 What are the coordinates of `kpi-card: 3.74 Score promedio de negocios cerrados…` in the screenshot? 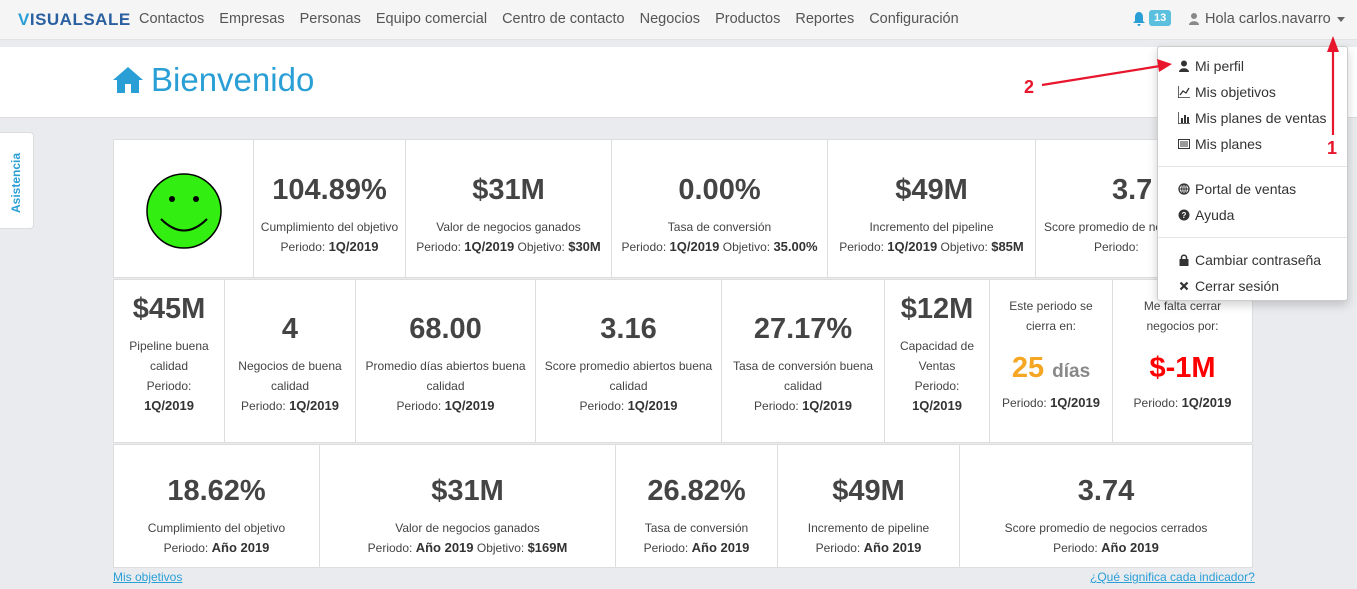 It's located at (1106, 506).